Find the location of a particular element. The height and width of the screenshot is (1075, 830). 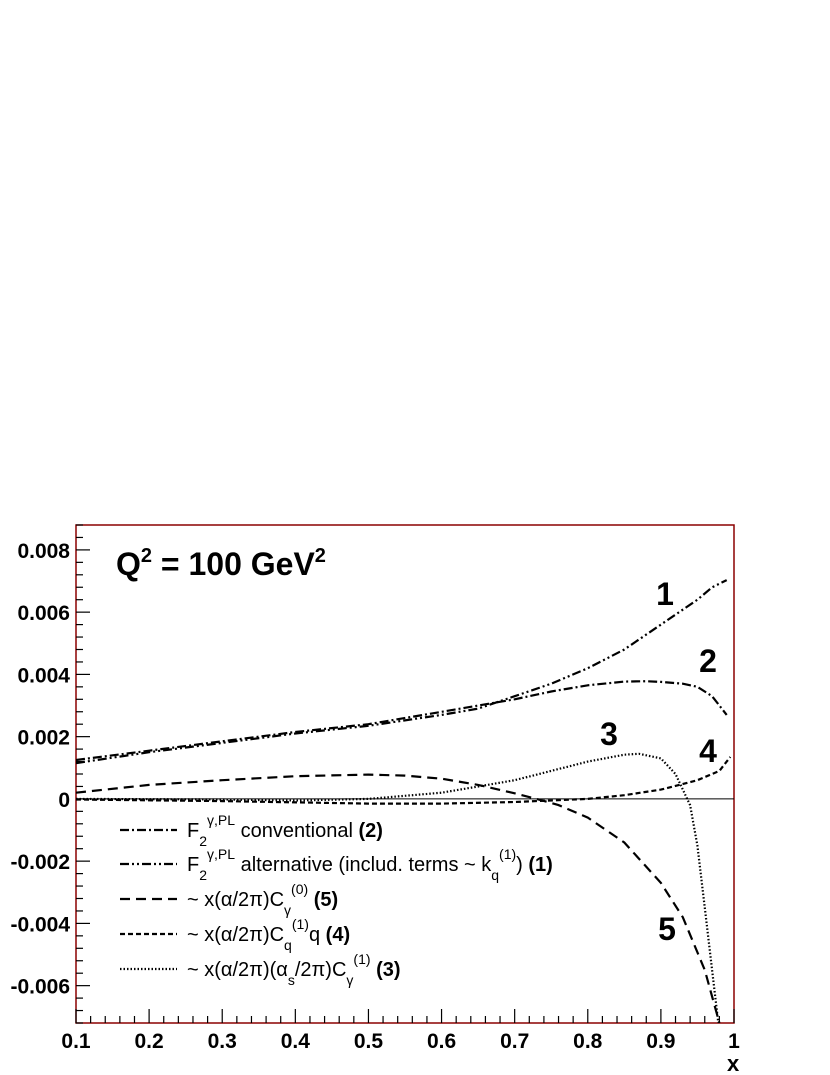

y-tick-label: 0.004 is located at coordinates (43, 675).